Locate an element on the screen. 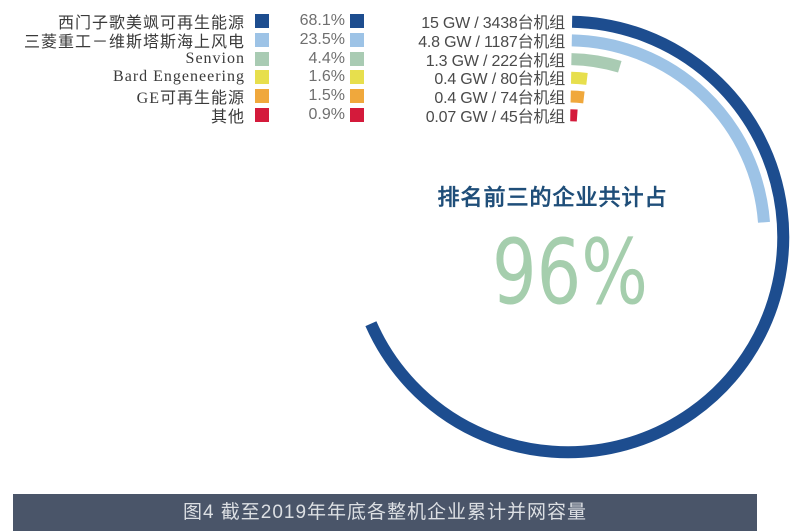 This screenshot has width=800, height=531. share-percent: 1.5% is located at coordinates (326, 96).